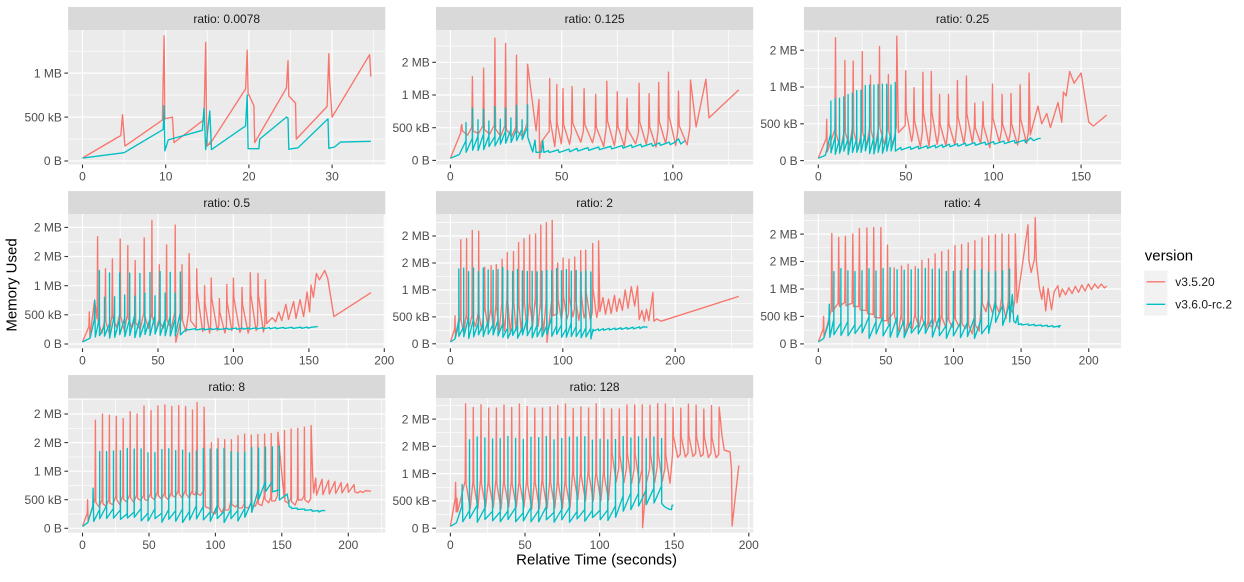 The width and height of the screenshot is (1244, 582). Describe the element at coordinates (1195, 282) in the screenshot. I see `svg-text: v3.5.20` at that location.